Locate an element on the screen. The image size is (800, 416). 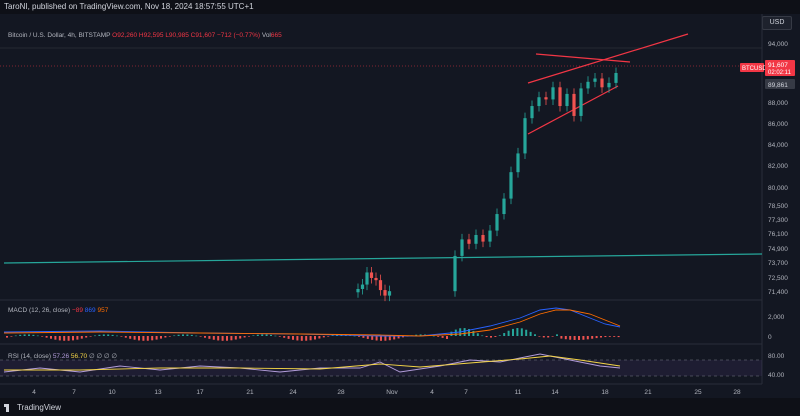
time-tick: 13 is located at coordinates (158, 392).